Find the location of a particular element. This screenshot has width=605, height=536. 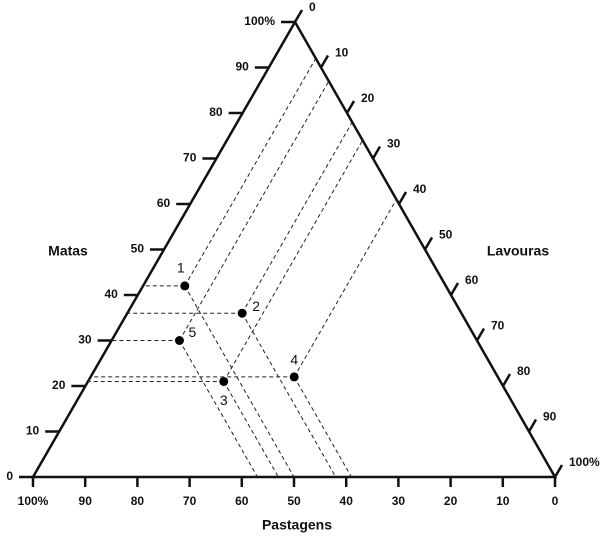

left-axis-title: Matas is located at coordinates (68, 251).